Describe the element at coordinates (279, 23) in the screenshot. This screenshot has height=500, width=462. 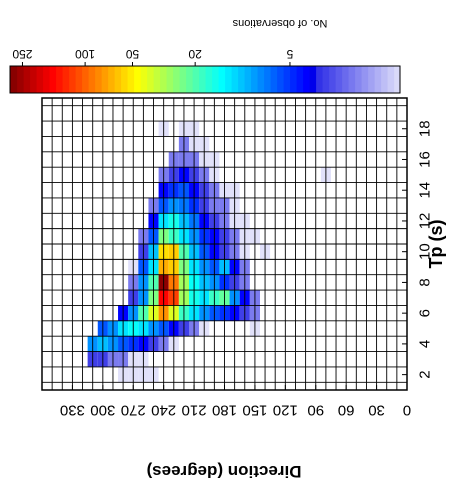
I see `colorbar-label: No. of observations` at that location.